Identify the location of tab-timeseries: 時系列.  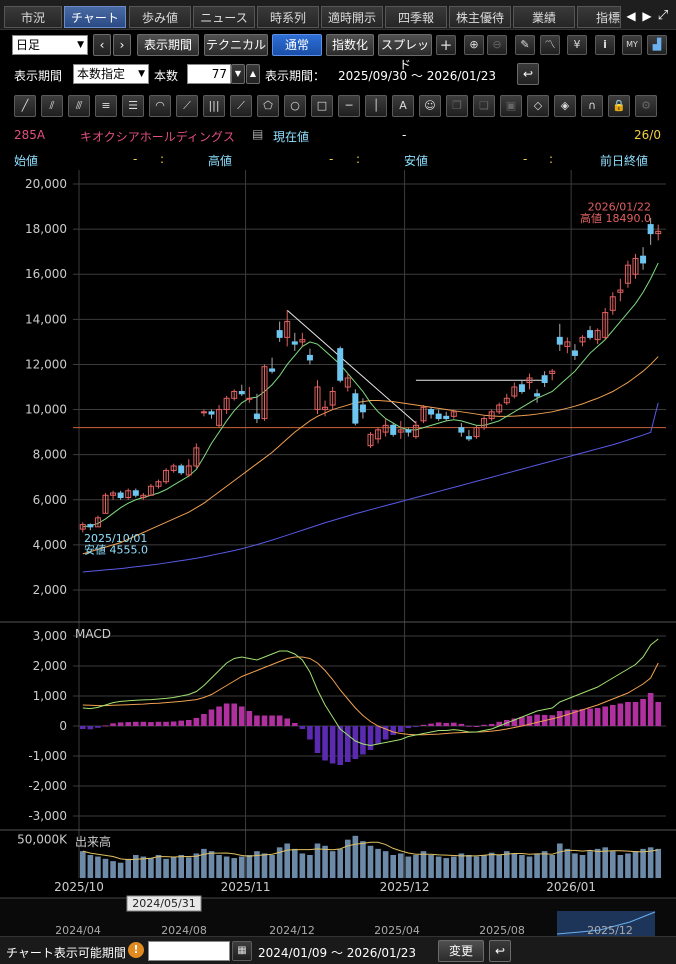
(288, 17).